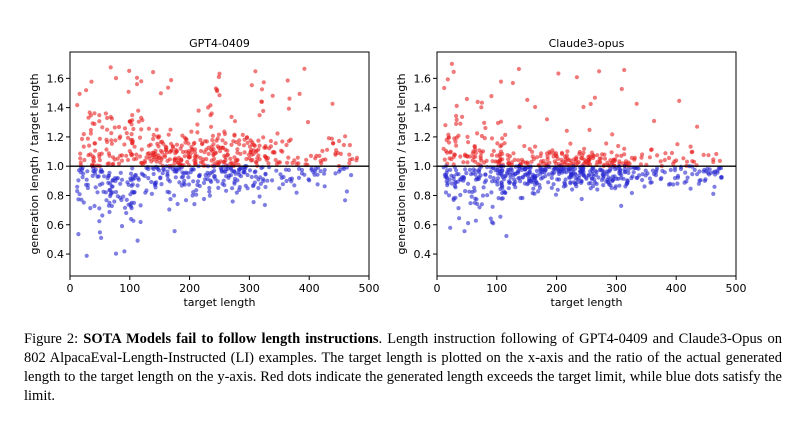 The image size is (792, 421). Describe the element at coordinates (219, 43) in the screenshot. I see `chart-title: GPT4-0409` at that location.